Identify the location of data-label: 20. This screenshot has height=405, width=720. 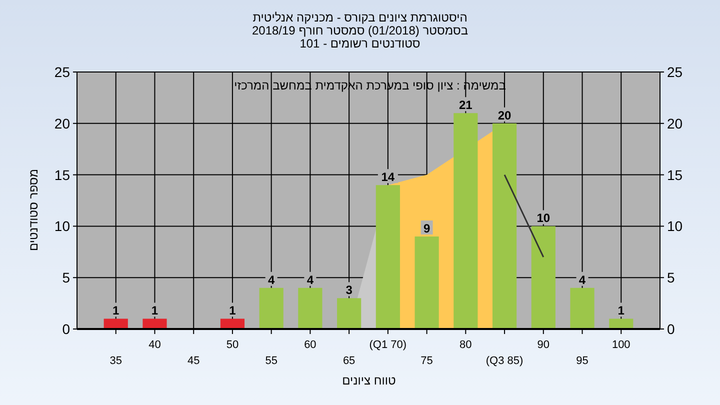
(505, 115).